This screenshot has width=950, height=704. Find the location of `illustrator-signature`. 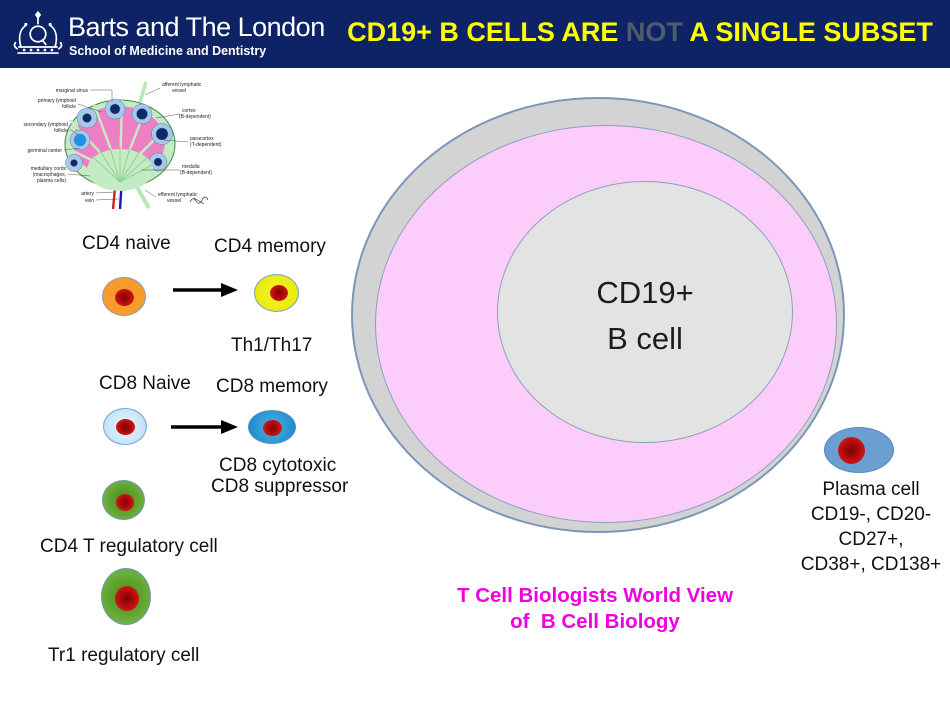

illustrator-signature is located at coordinates (199, 200).